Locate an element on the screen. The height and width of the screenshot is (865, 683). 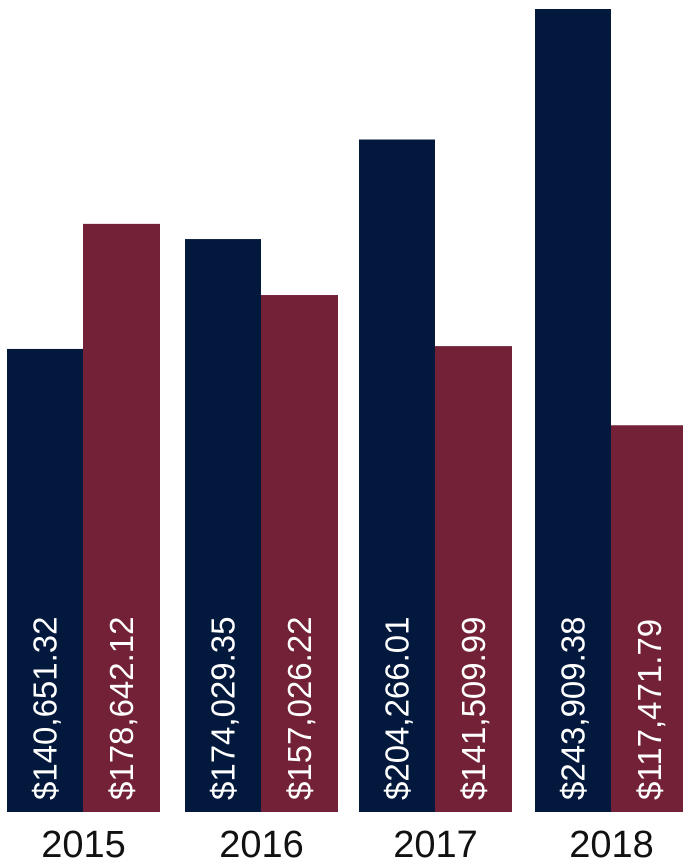
data-label-2017-series-2: $141,509.99 is located at coordinates (473, 708).